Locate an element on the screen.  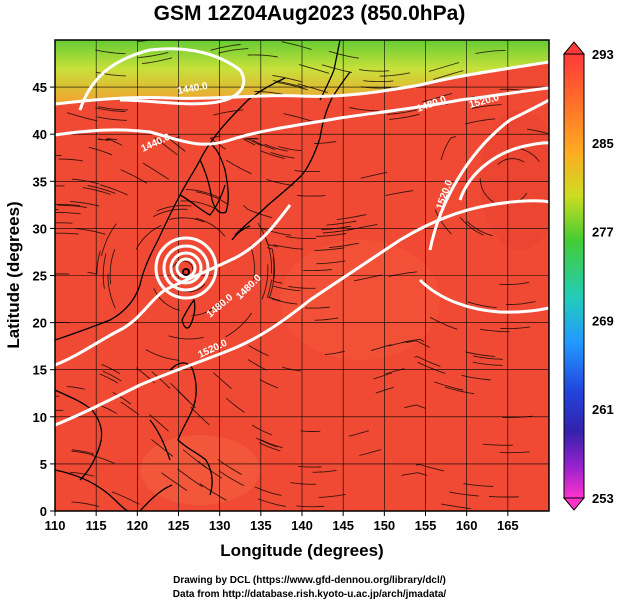
typhoon-center-dot is located at coordinates (186, 272).